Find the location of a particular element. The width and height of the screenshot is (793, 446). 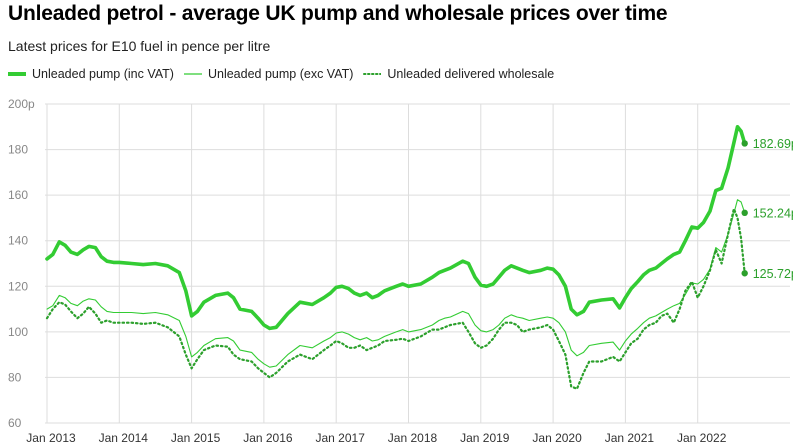

legend-swatch-dotted-line is located at coordinates (372, 74).